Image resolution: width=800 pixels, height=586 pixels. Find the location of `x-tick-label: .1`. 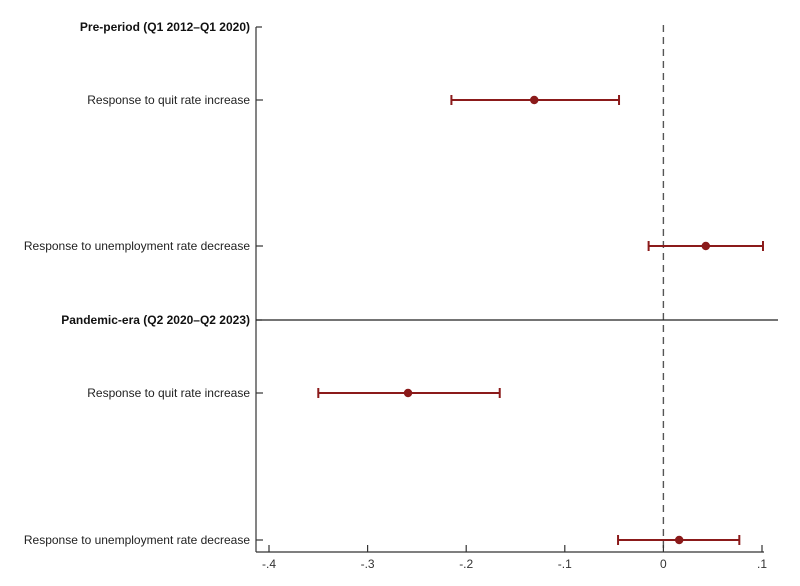

x-tick-label: .1 is located at coordinates (762, 564).